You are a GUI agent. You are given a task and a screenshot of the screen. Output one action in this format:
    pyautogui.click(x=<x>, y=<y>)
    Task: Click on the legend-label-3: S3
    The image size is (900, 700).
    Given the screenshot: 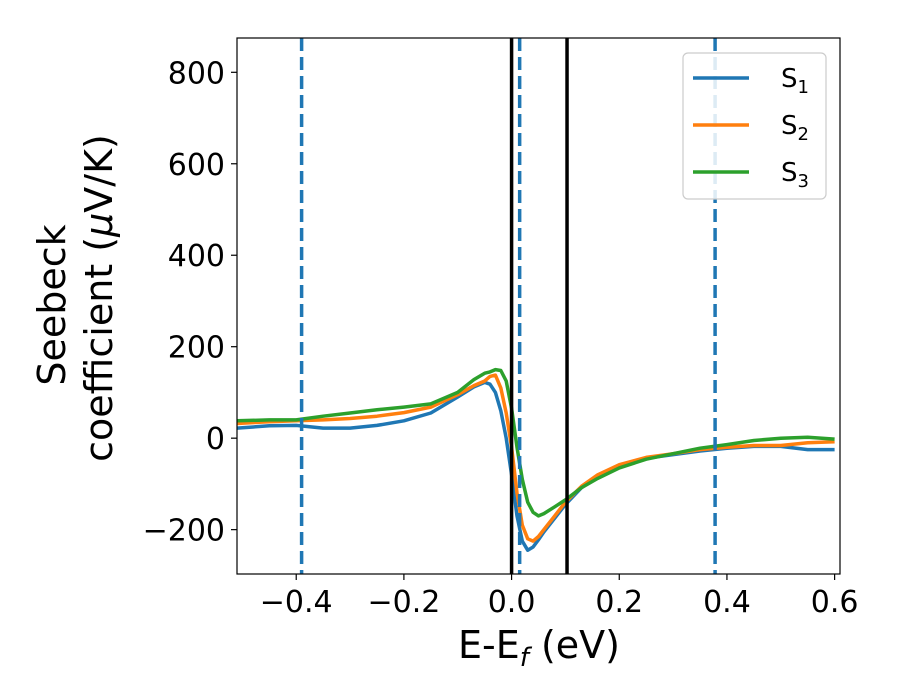 What is the action you would take?
    pyautogui.click(x=795, y=175)
    